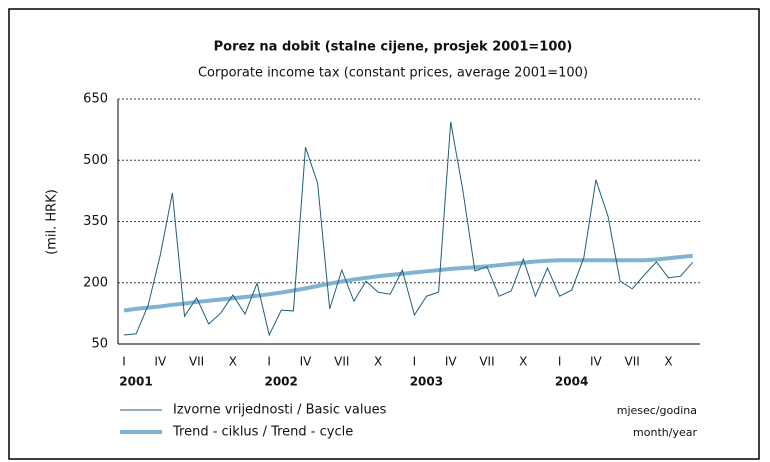 This screenshot has width=770, height=462. Describe the element at coordinates (99, 344) in the screenshot. I see `y-tick-label: 50` at that location.